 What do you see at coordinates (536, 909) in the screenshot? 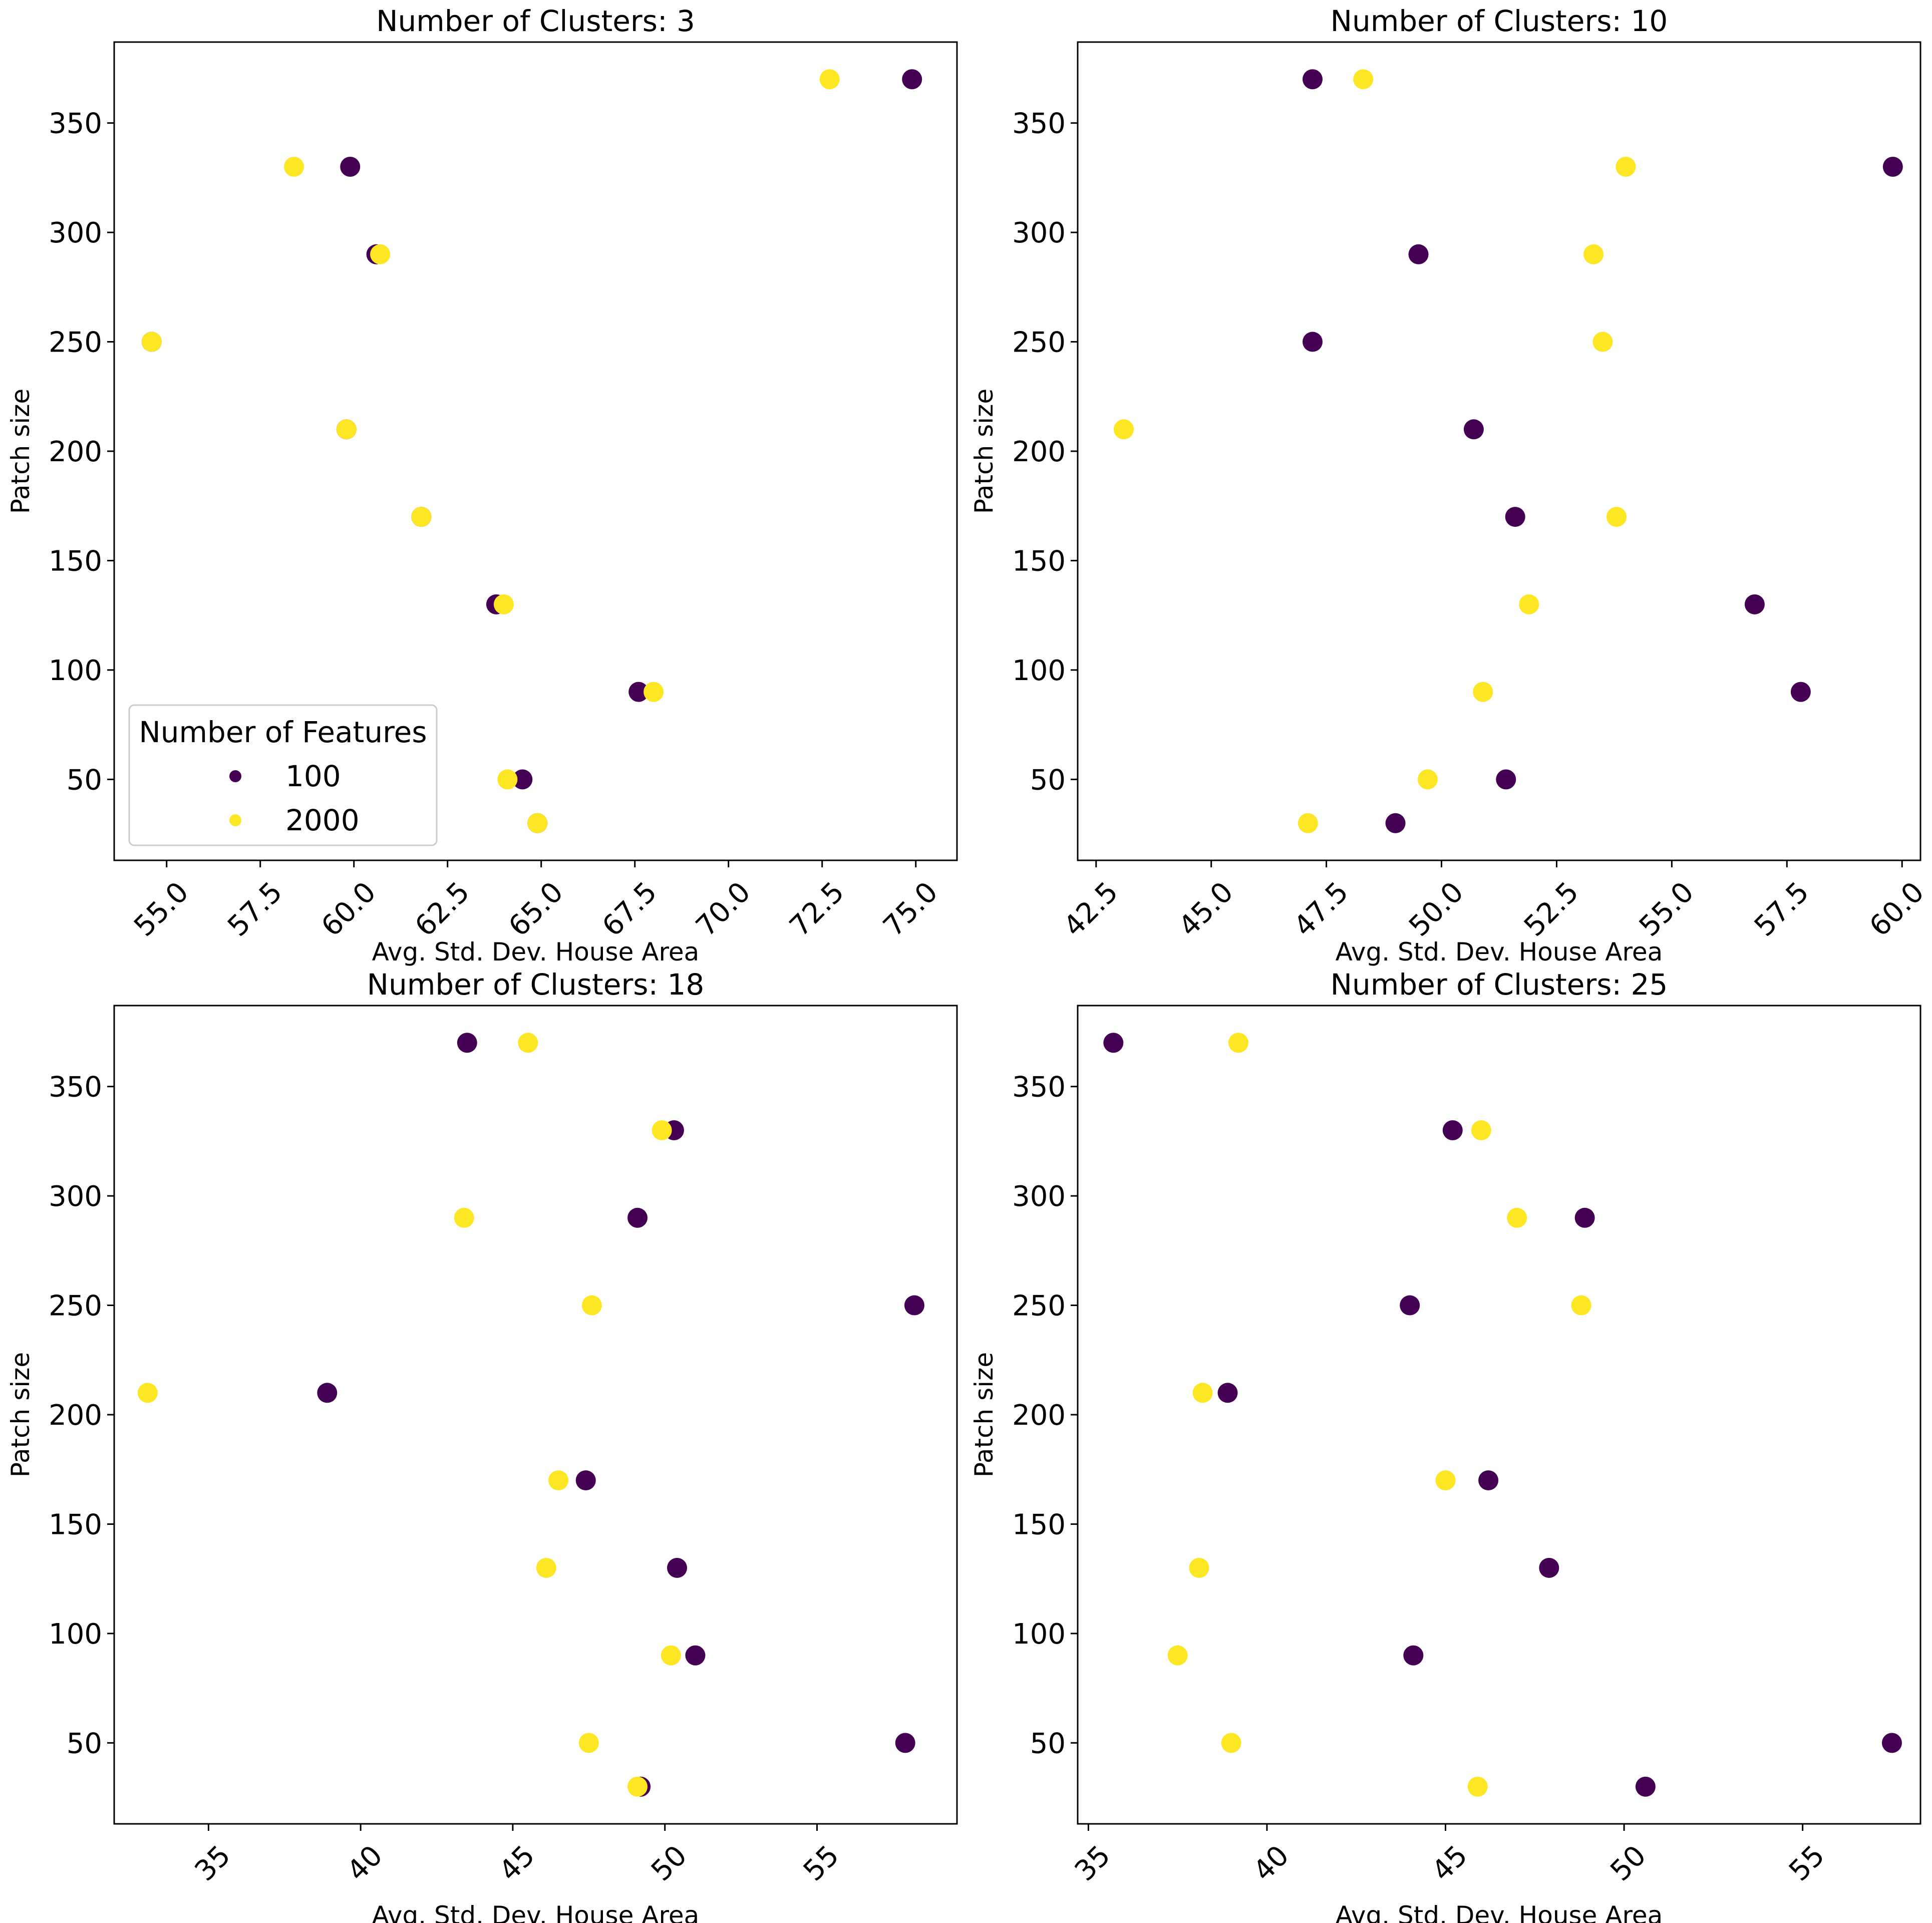
I see `x-tick-label: 65.0` at bounding box center [536, 909].